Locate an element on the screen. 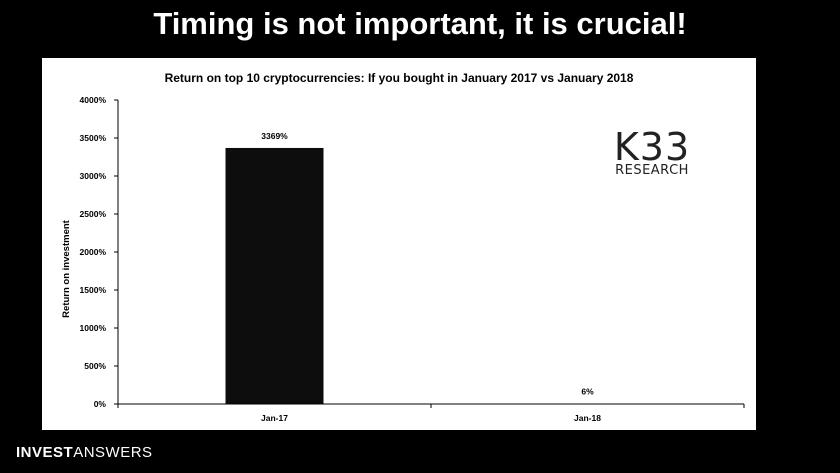 The width and height of the screenshot is (840, 473). k33-research-logo: K33 RESEARCH is located at coordinates (652, 151).